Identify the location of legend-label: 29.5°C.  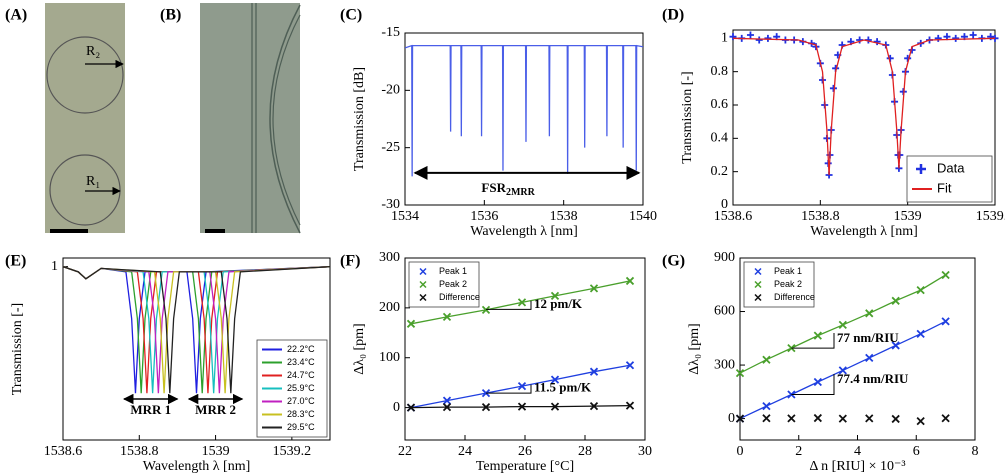
(301, 427).